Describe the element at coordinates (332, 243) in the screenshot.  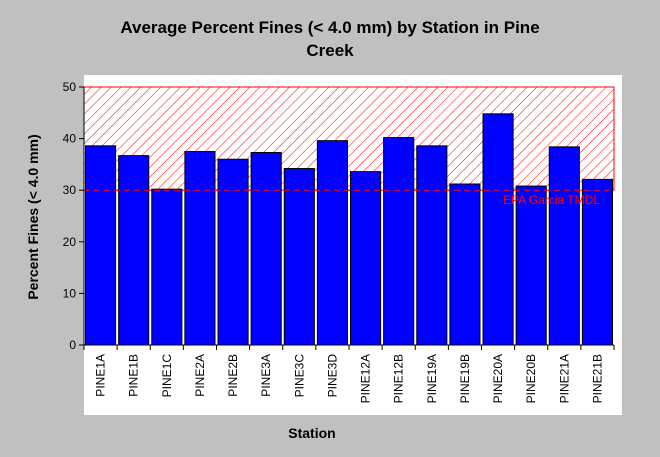
I see `bar-pine3d` at that location.